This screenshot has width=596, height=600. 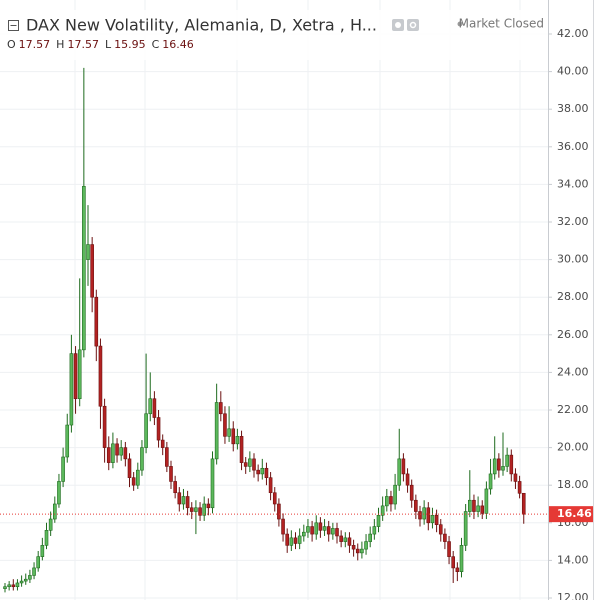 I want to click on ohlc-key: C, so click(x=156, y=44).